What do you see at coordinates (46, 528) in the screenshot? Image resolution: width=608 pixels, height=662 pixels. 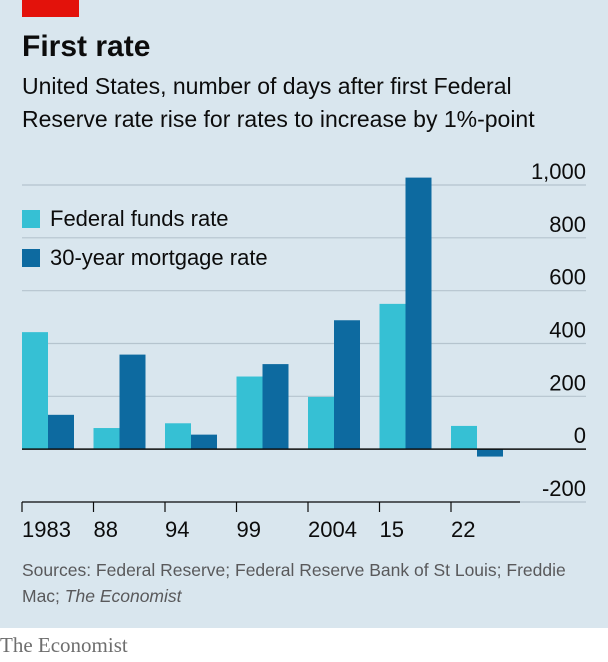 I see `x-tick-label: 1983` at bounding box center [46, 528].